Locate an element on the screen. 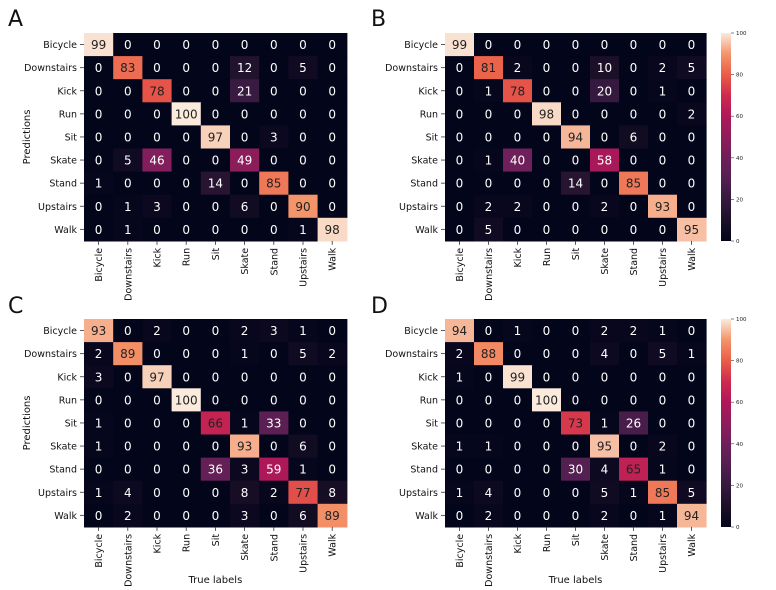 This screenshot has width=776, height=590. y-tick-label: Kick is located at coordinates (428, 91).